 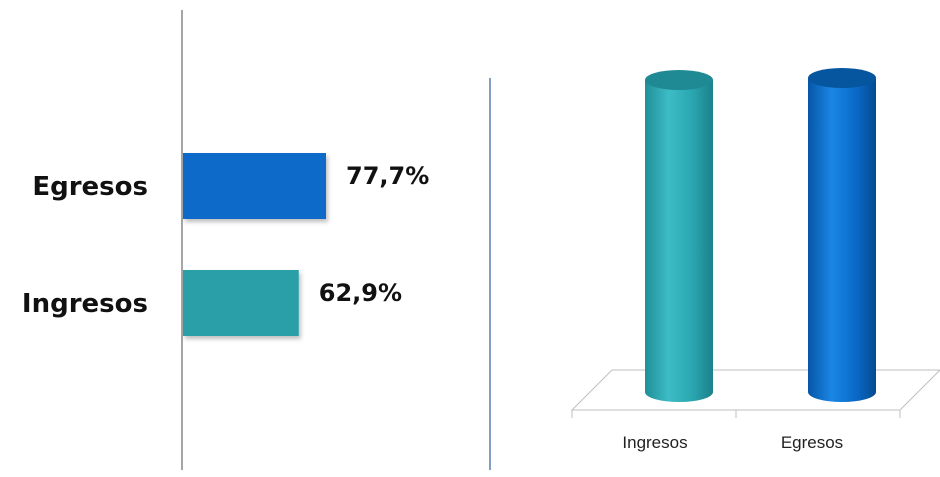 What do you see at coordinates (254, 186) in the screenshot?
I see `bar-egresos` at bounding box center [254, 186].